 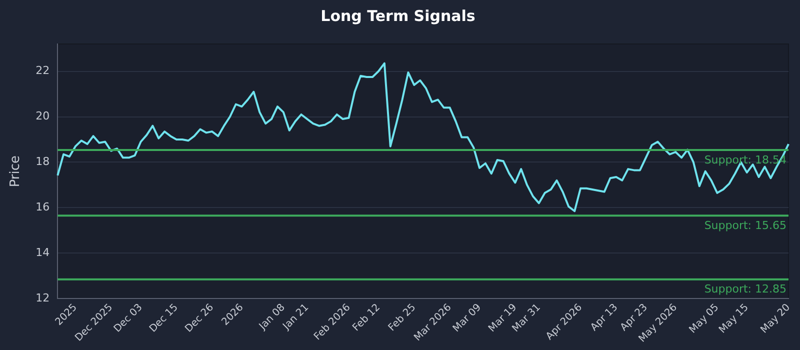 I want to click on x-tick-label: Dec 15, so click(x=164, y=318).